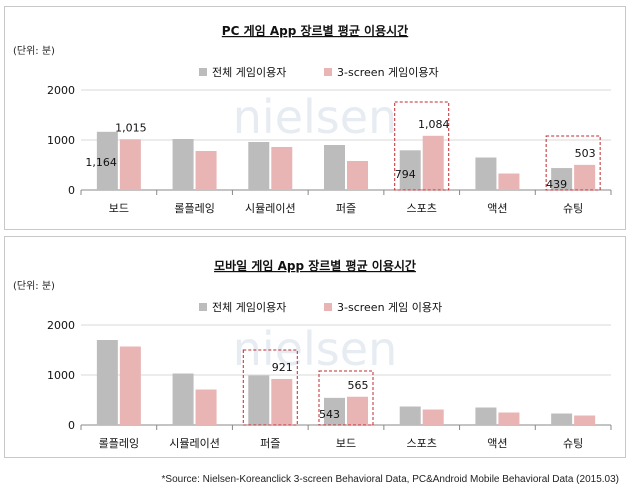 The height and width of the screenshot is (499, 629). I want to click on pc-category-label: 퍼즐, so click(346, 208).